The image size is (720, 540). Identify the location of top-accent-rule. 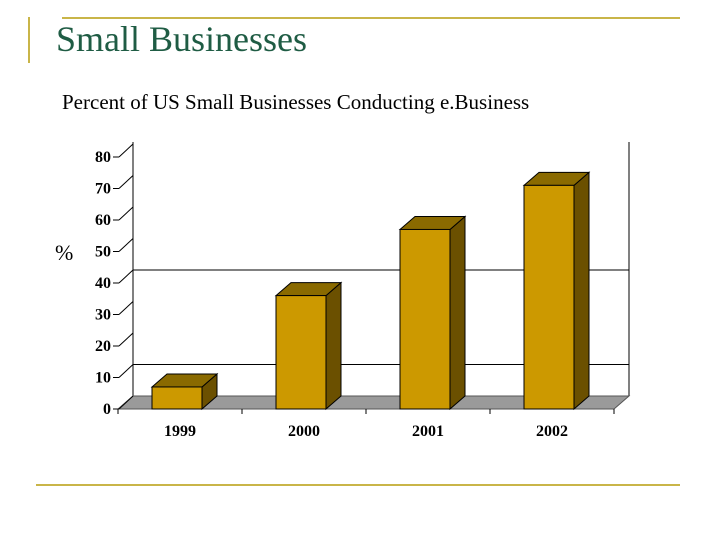
(371, 18).